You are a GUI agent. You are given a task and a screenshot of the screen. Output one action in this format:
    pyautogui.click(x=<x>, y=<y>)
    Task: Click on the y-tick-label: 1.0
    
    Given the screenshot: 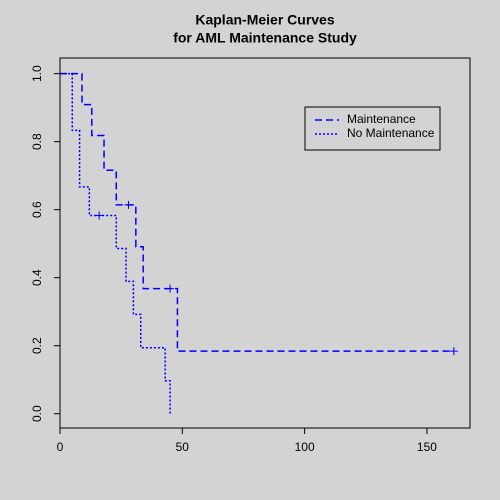 What is the action you would take?
    pyautogui.click(x=37, y=73)
    